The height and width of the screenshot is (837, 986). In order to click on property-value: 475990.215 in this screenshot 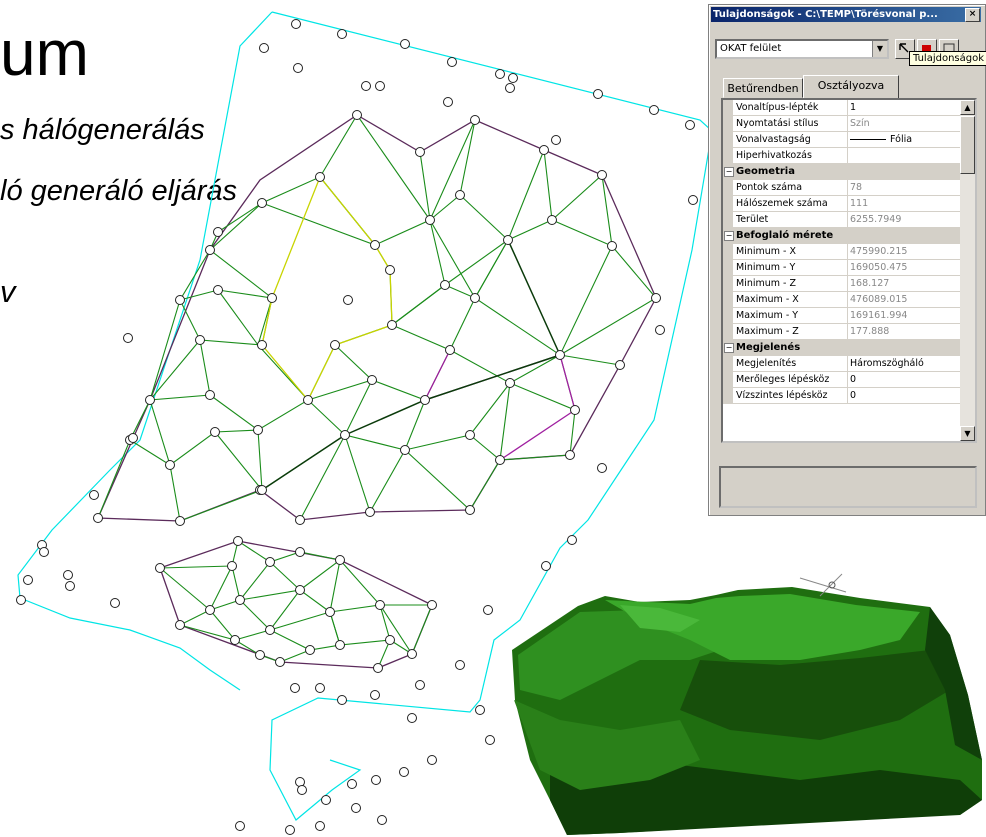, I will do `click(879, 251)`.